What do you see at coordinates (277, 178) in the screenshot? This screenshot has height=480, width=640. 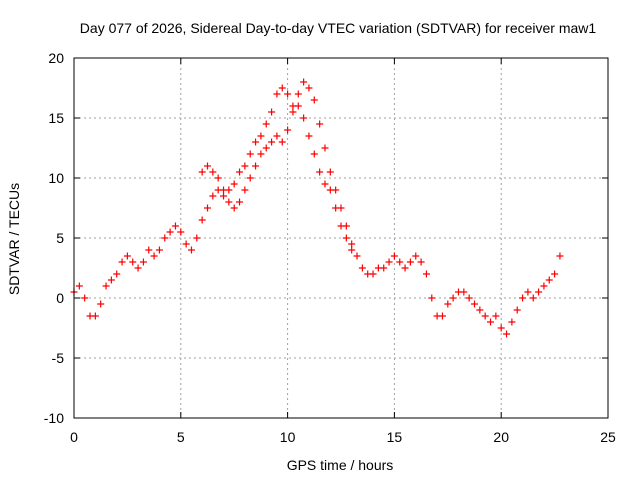 I see `series-group` at bounding box center [277, 178].